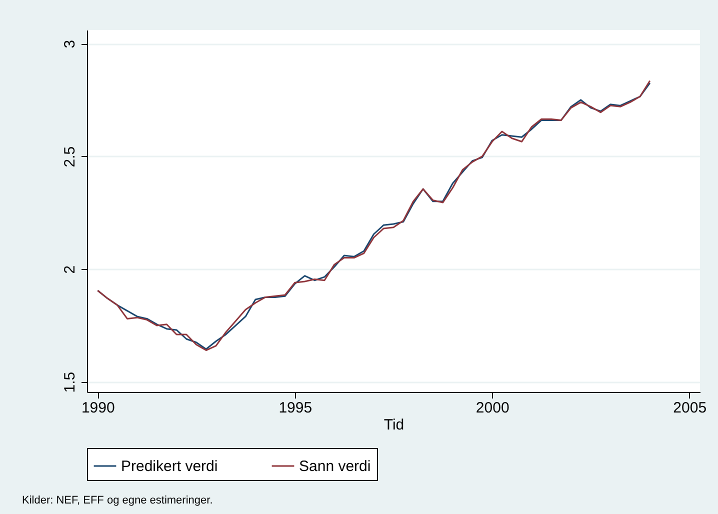  Describe the element at coordinates (169, 466) in the screenshot. I see `legend-label: Predikert verdi` at that location.